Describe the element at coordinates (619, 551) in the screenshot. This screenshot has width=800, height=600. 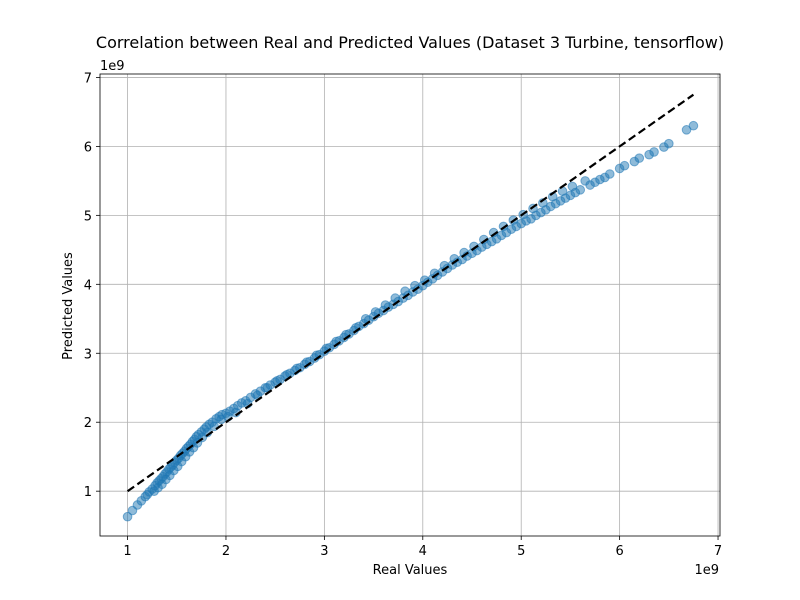
I see `x-tick-label-5: 6` at that location.